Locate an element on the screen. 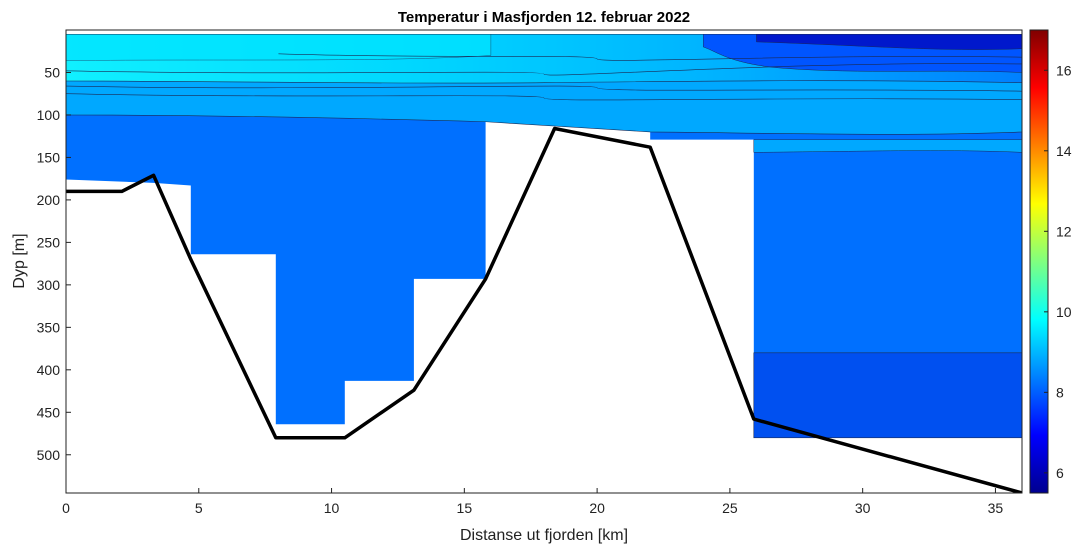  colorbar-ticks: 6 8 10 12 14 16 is located at coordinates (1058, 271).